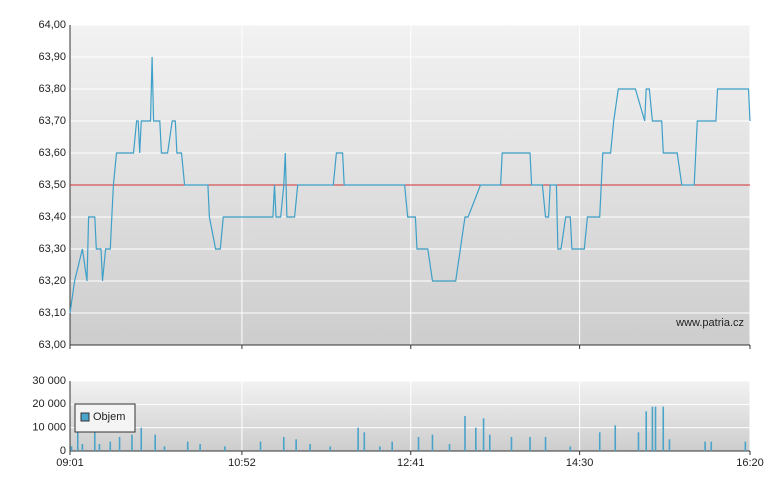  I want to click on x-tick-label: 16:20, so click(750, 463).